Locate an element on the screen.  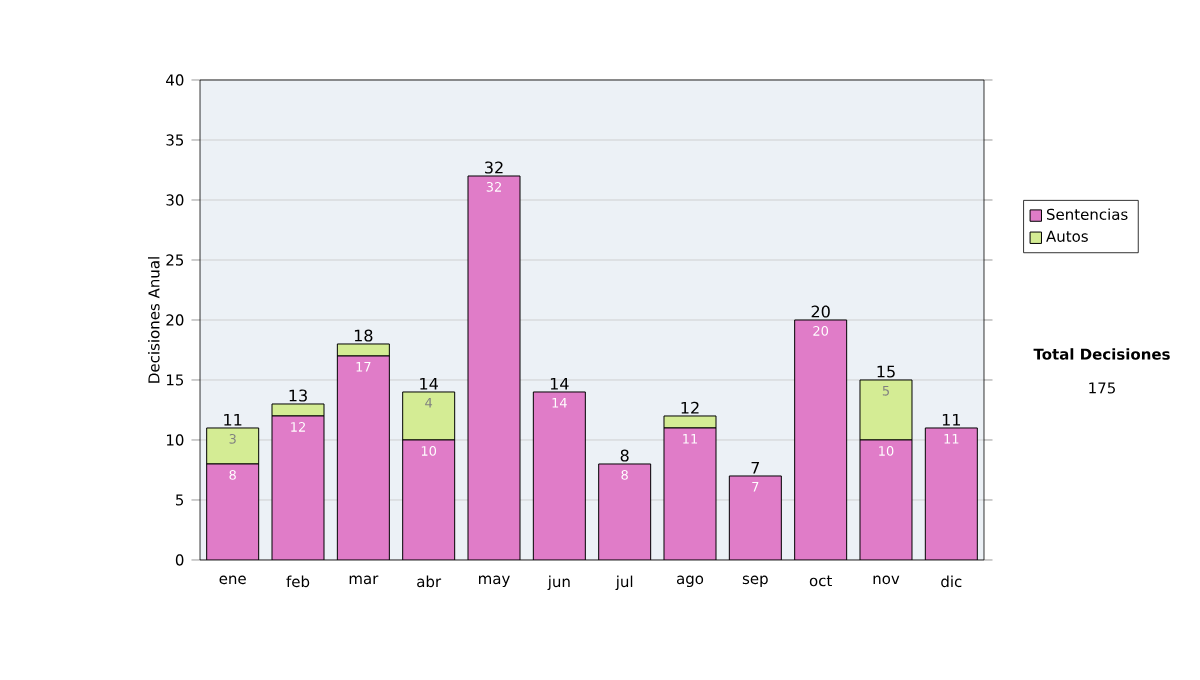
total-label: 8 is located at coordinates (624, 455).